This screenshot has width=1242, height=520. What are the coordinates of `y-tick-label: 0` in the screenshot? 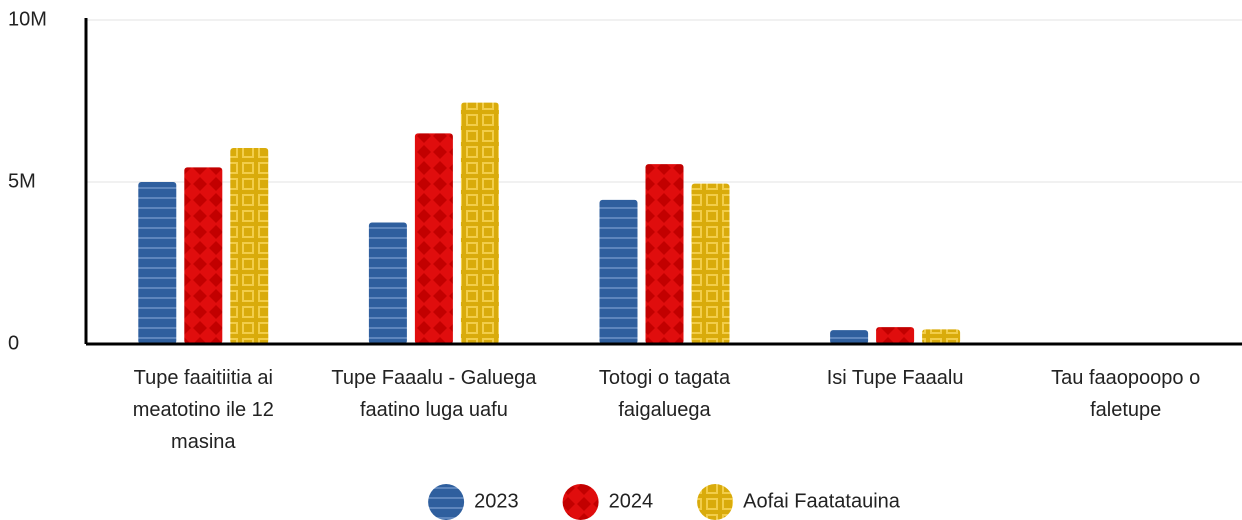 It's located at (13, 343).